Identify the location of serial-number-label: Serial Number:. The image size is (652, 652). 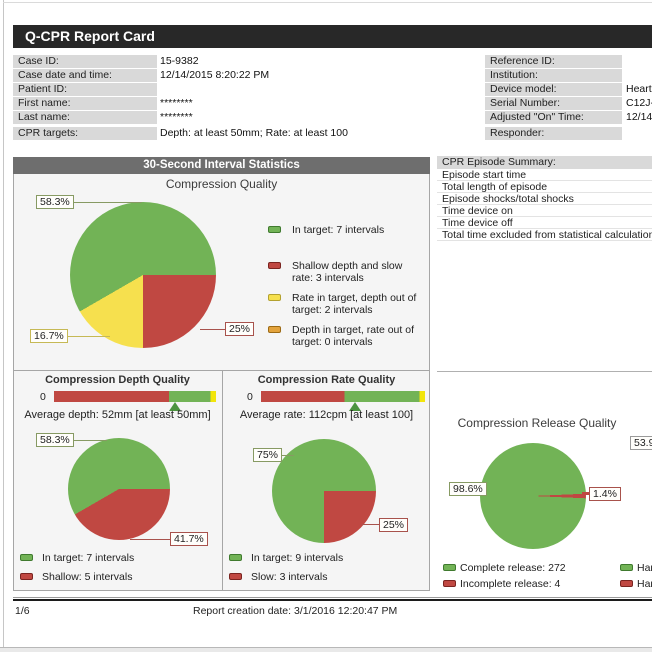
(553, 103).